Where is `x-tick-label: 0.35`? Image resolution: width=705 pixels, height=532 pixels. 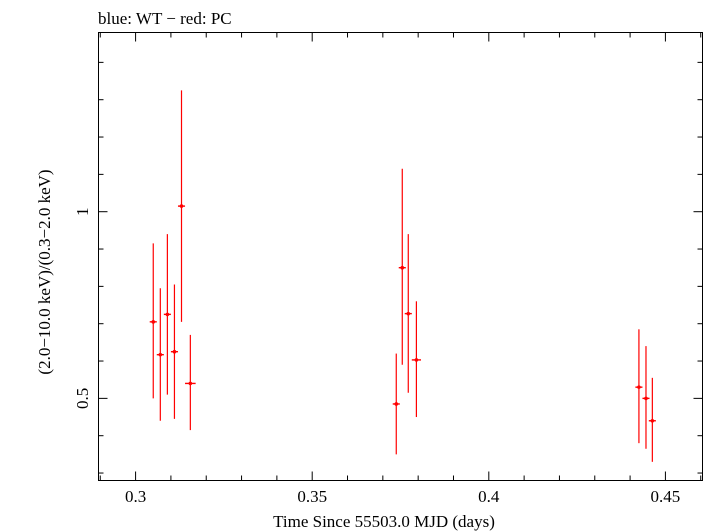
x-tick-label: 0.35 is located at coordinates (312, 496).